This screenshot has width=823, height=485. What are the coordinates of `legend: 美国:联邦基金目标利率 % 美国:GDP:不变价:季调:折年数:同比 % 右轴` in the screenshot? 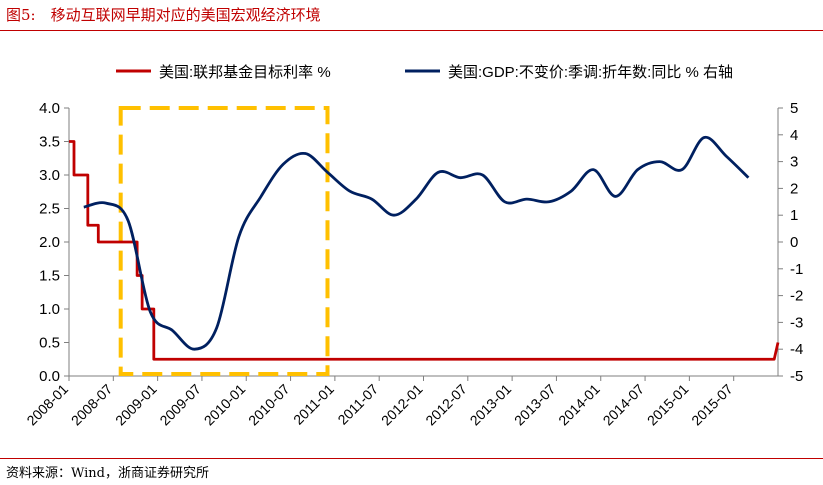 It's located at (424, 72).